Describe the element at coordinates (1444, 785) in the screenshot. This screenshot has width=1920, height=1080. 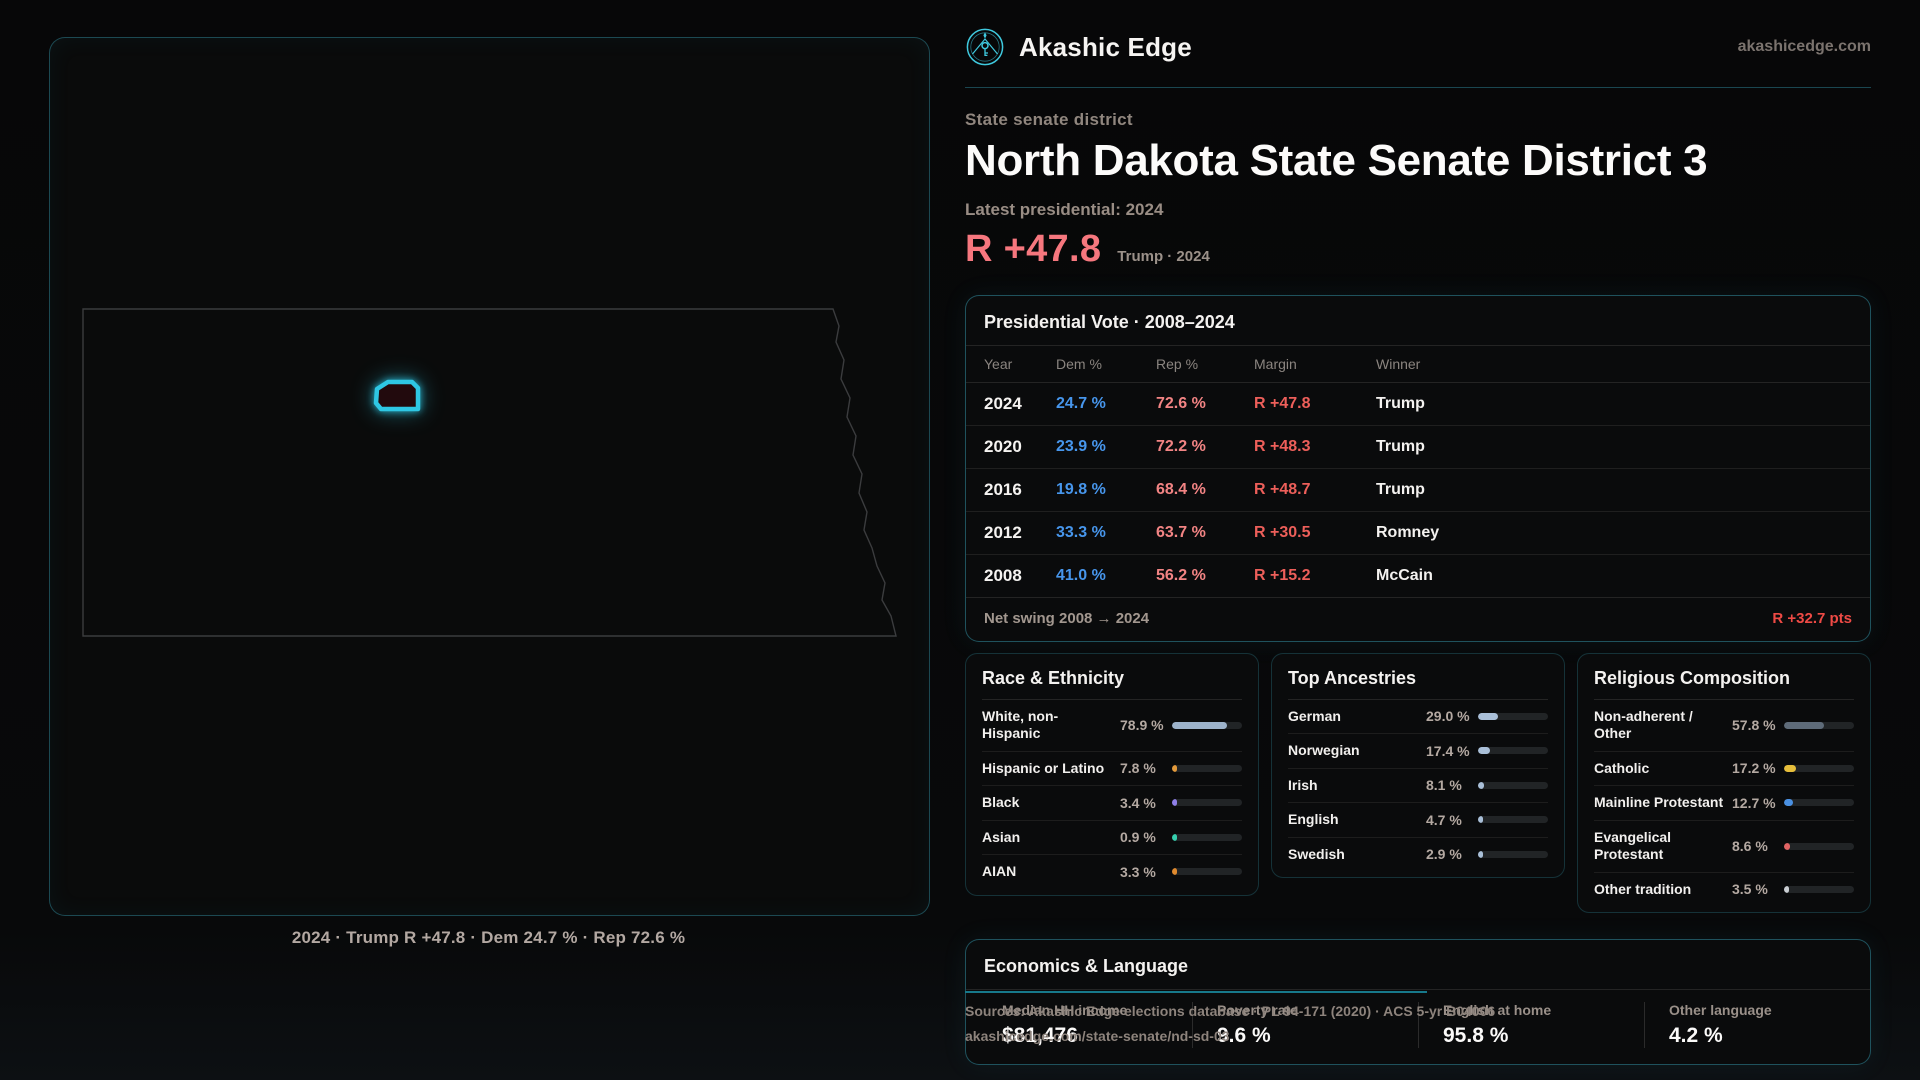
I see `stat-value: 8.1 %` at that location.